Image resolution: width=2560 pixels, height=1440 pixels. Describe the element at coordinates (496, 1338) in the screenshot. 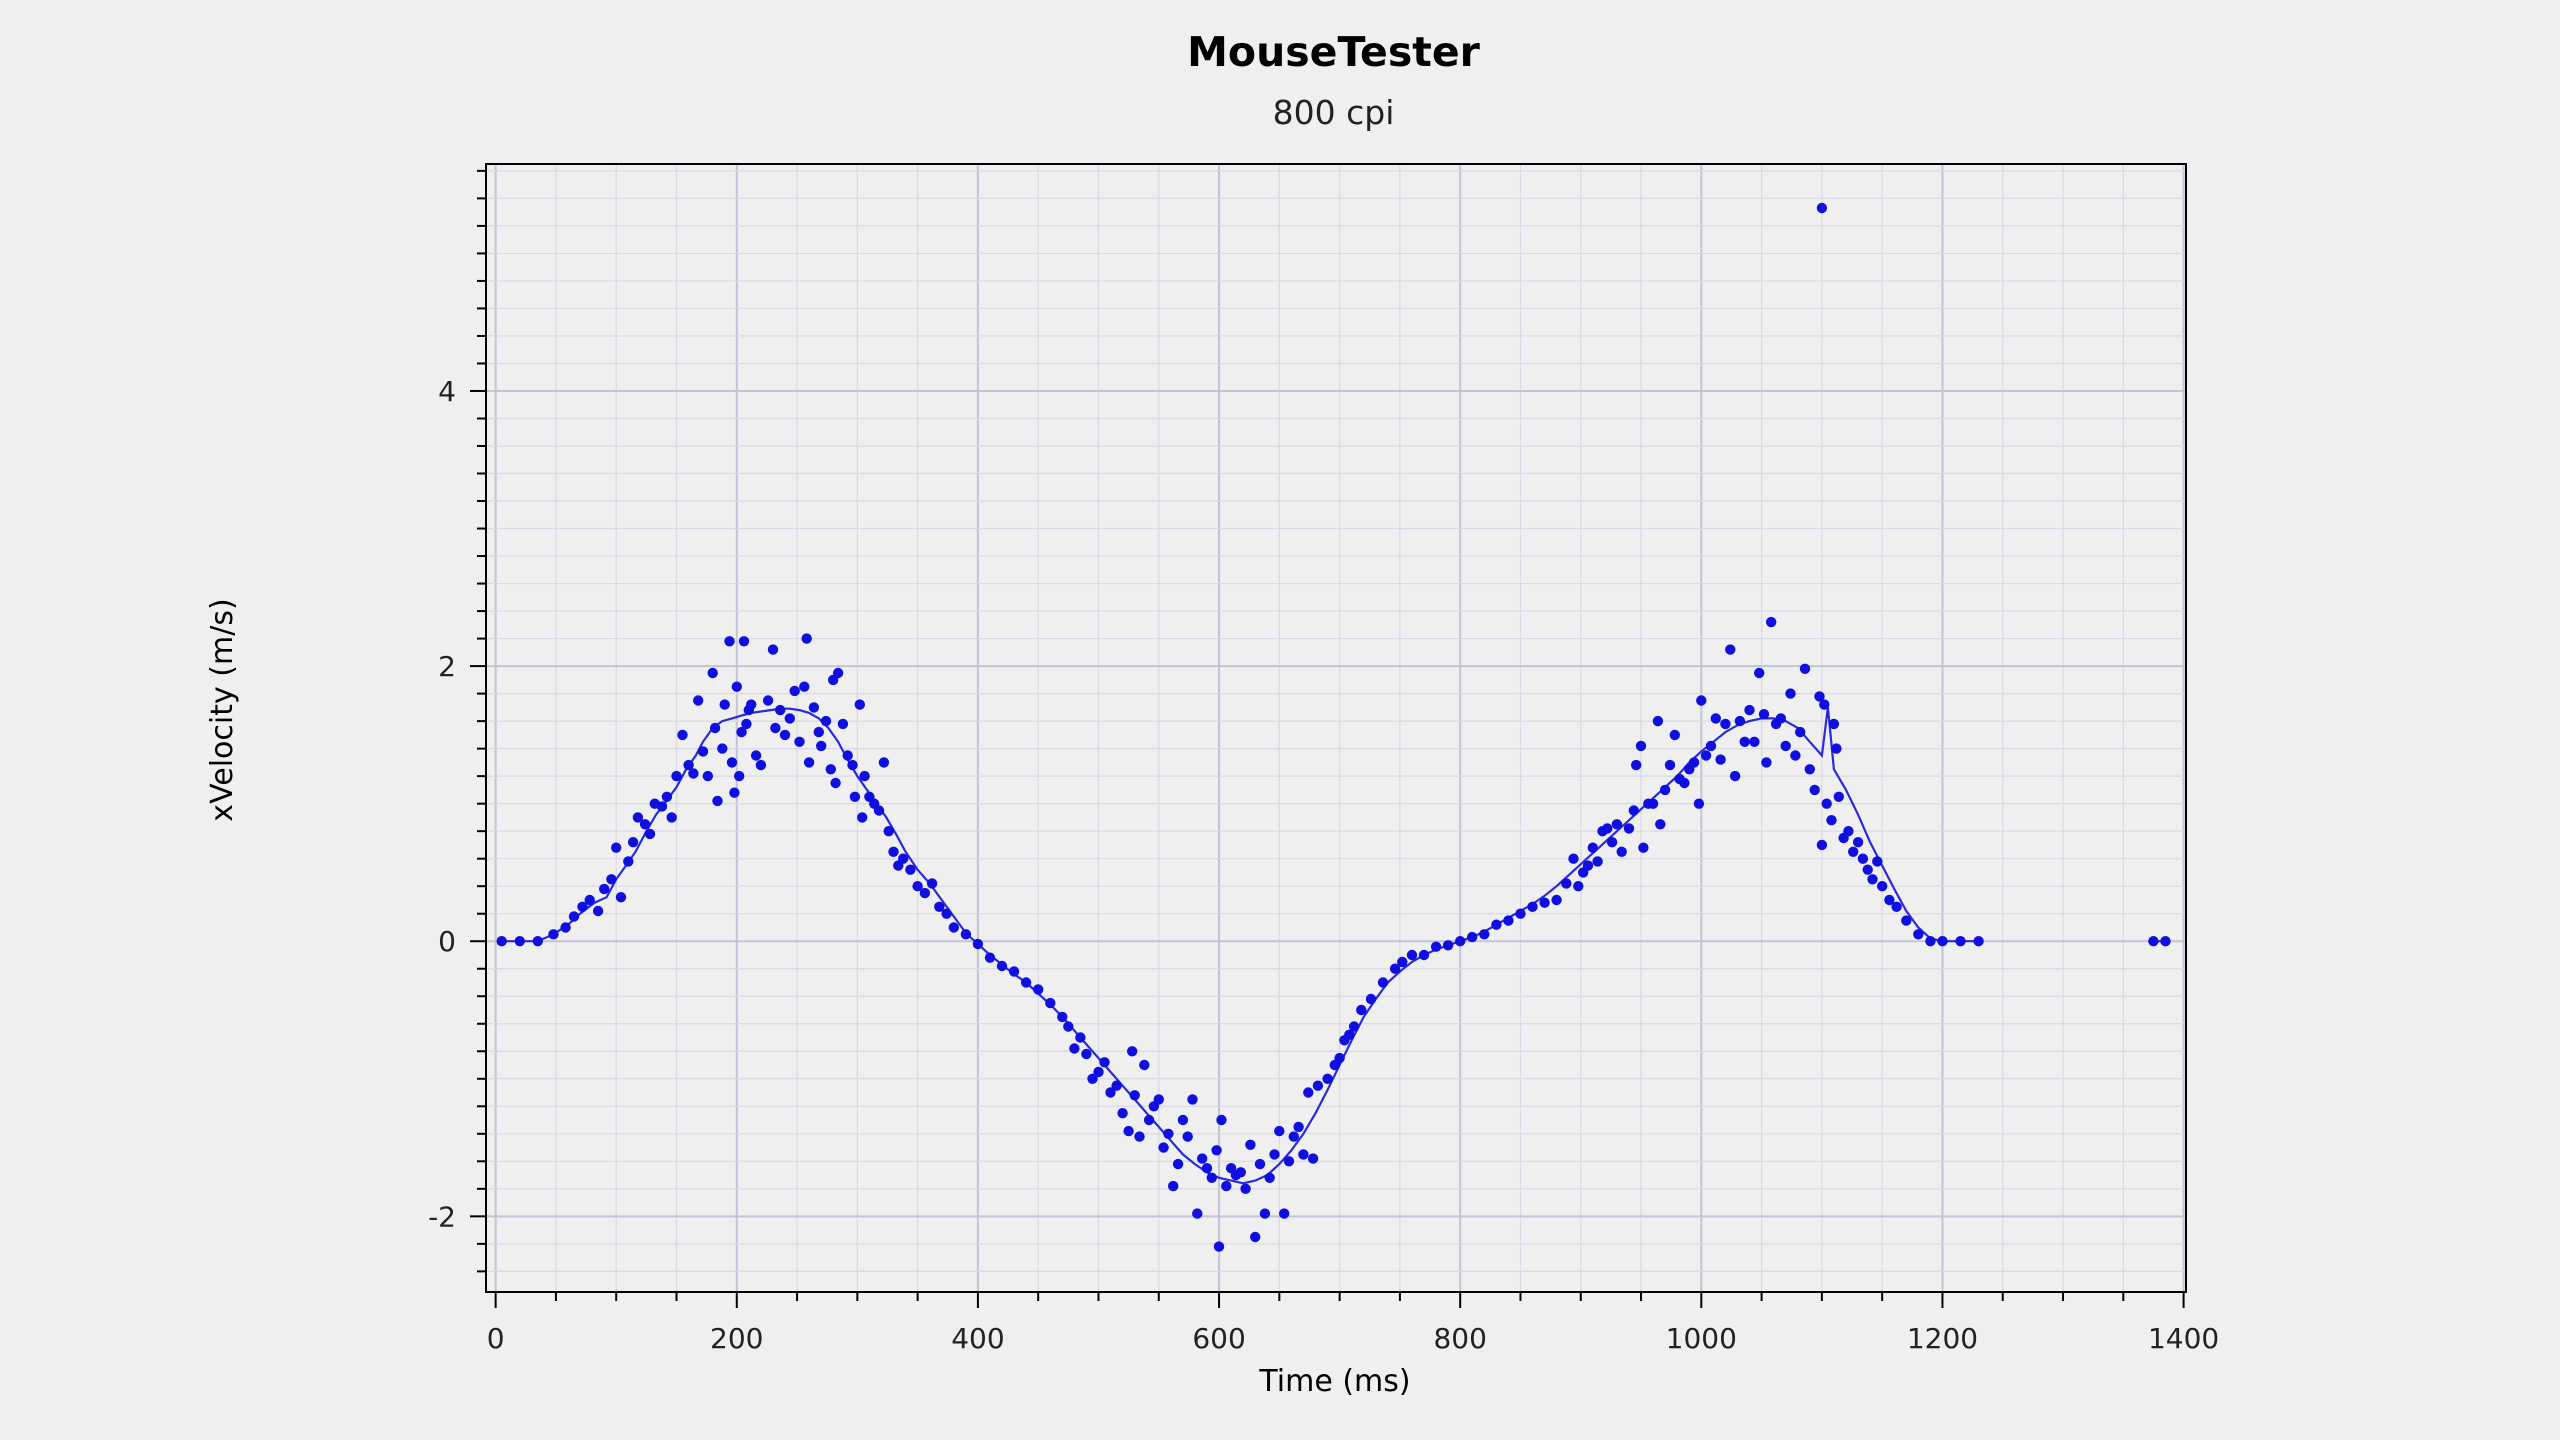

I see `x-tick-label: 0` at that location.